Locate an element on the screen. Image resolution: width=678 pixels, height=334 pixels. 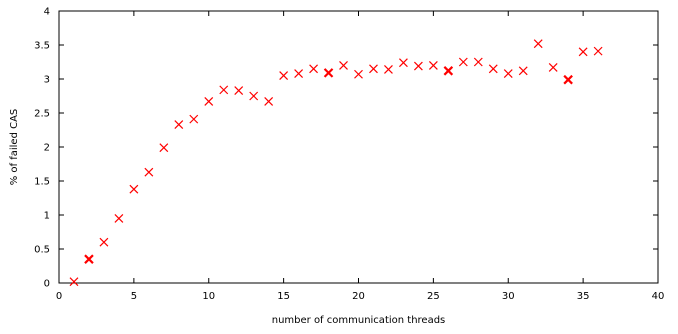
x-tick-label: 20 is located at coordinates (358, 296).